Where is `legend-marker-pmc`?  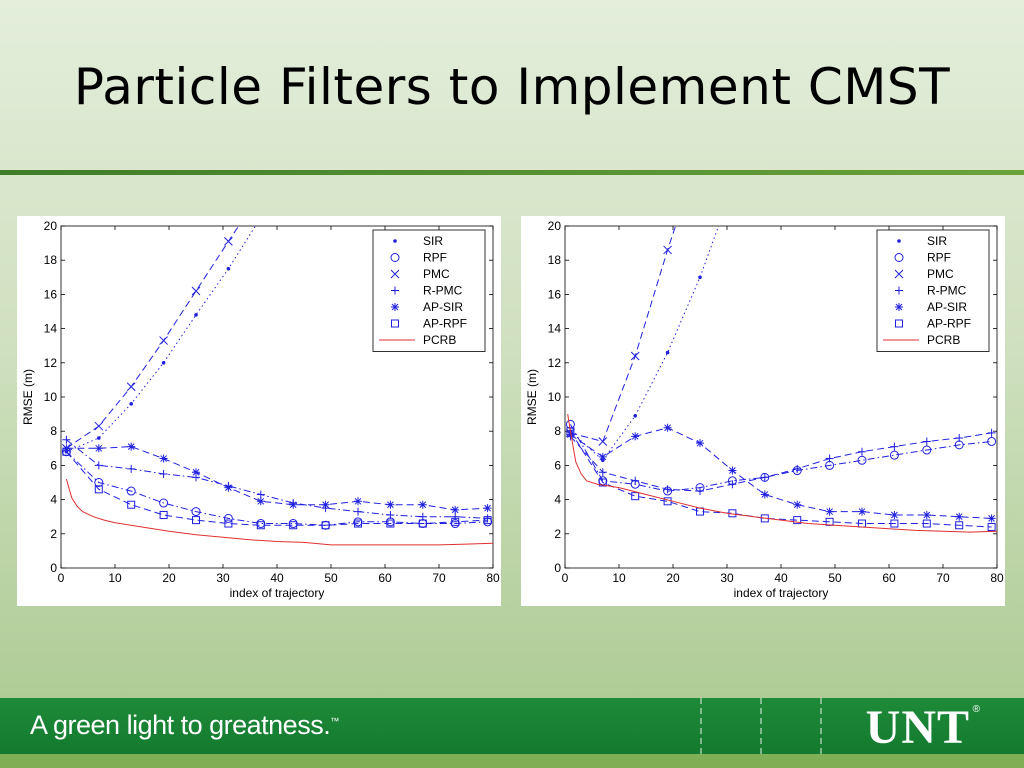
legend-marker-pmc is located at coordinates (395, 274).